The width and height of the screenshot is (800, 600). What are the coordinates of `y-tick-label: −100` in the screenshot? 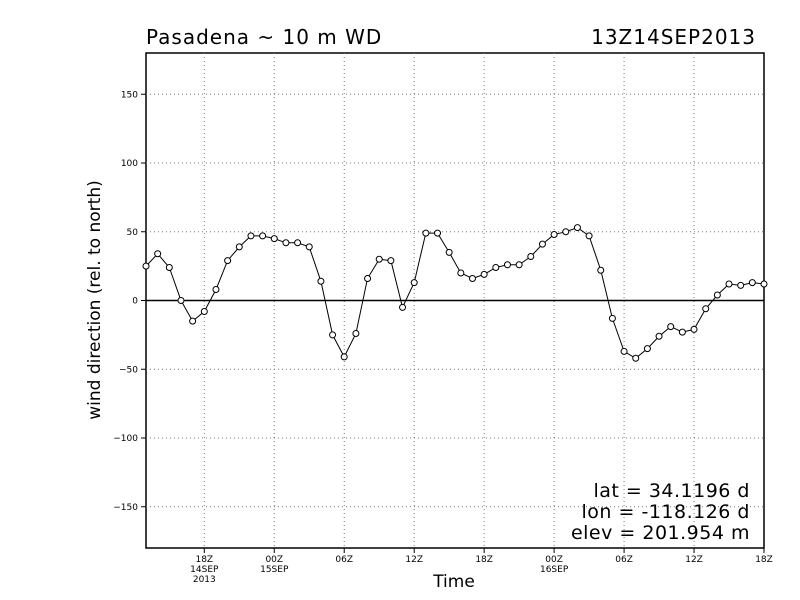 It's located at (125, 439).